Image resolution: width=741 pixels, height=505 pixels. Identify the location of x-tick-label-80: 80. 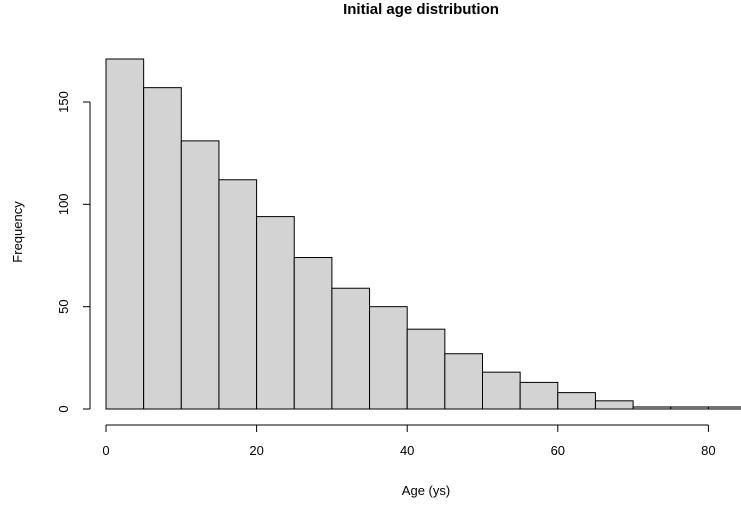
(708, 450).